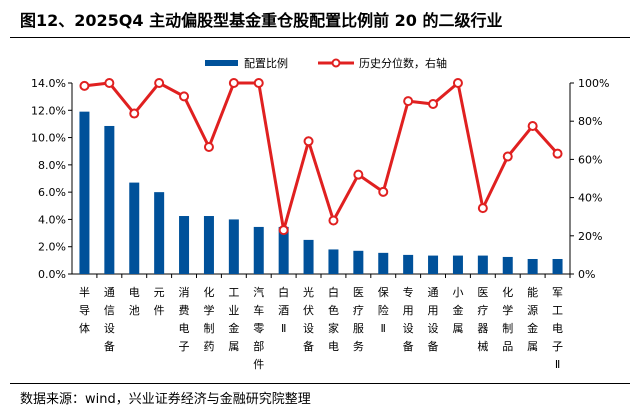 The image size is (636, 417). I want to click on chart-title: 图12、2025Q4 主动偏股型基金重仓股配置比例前 20 的二级行业, so click(261, 20).